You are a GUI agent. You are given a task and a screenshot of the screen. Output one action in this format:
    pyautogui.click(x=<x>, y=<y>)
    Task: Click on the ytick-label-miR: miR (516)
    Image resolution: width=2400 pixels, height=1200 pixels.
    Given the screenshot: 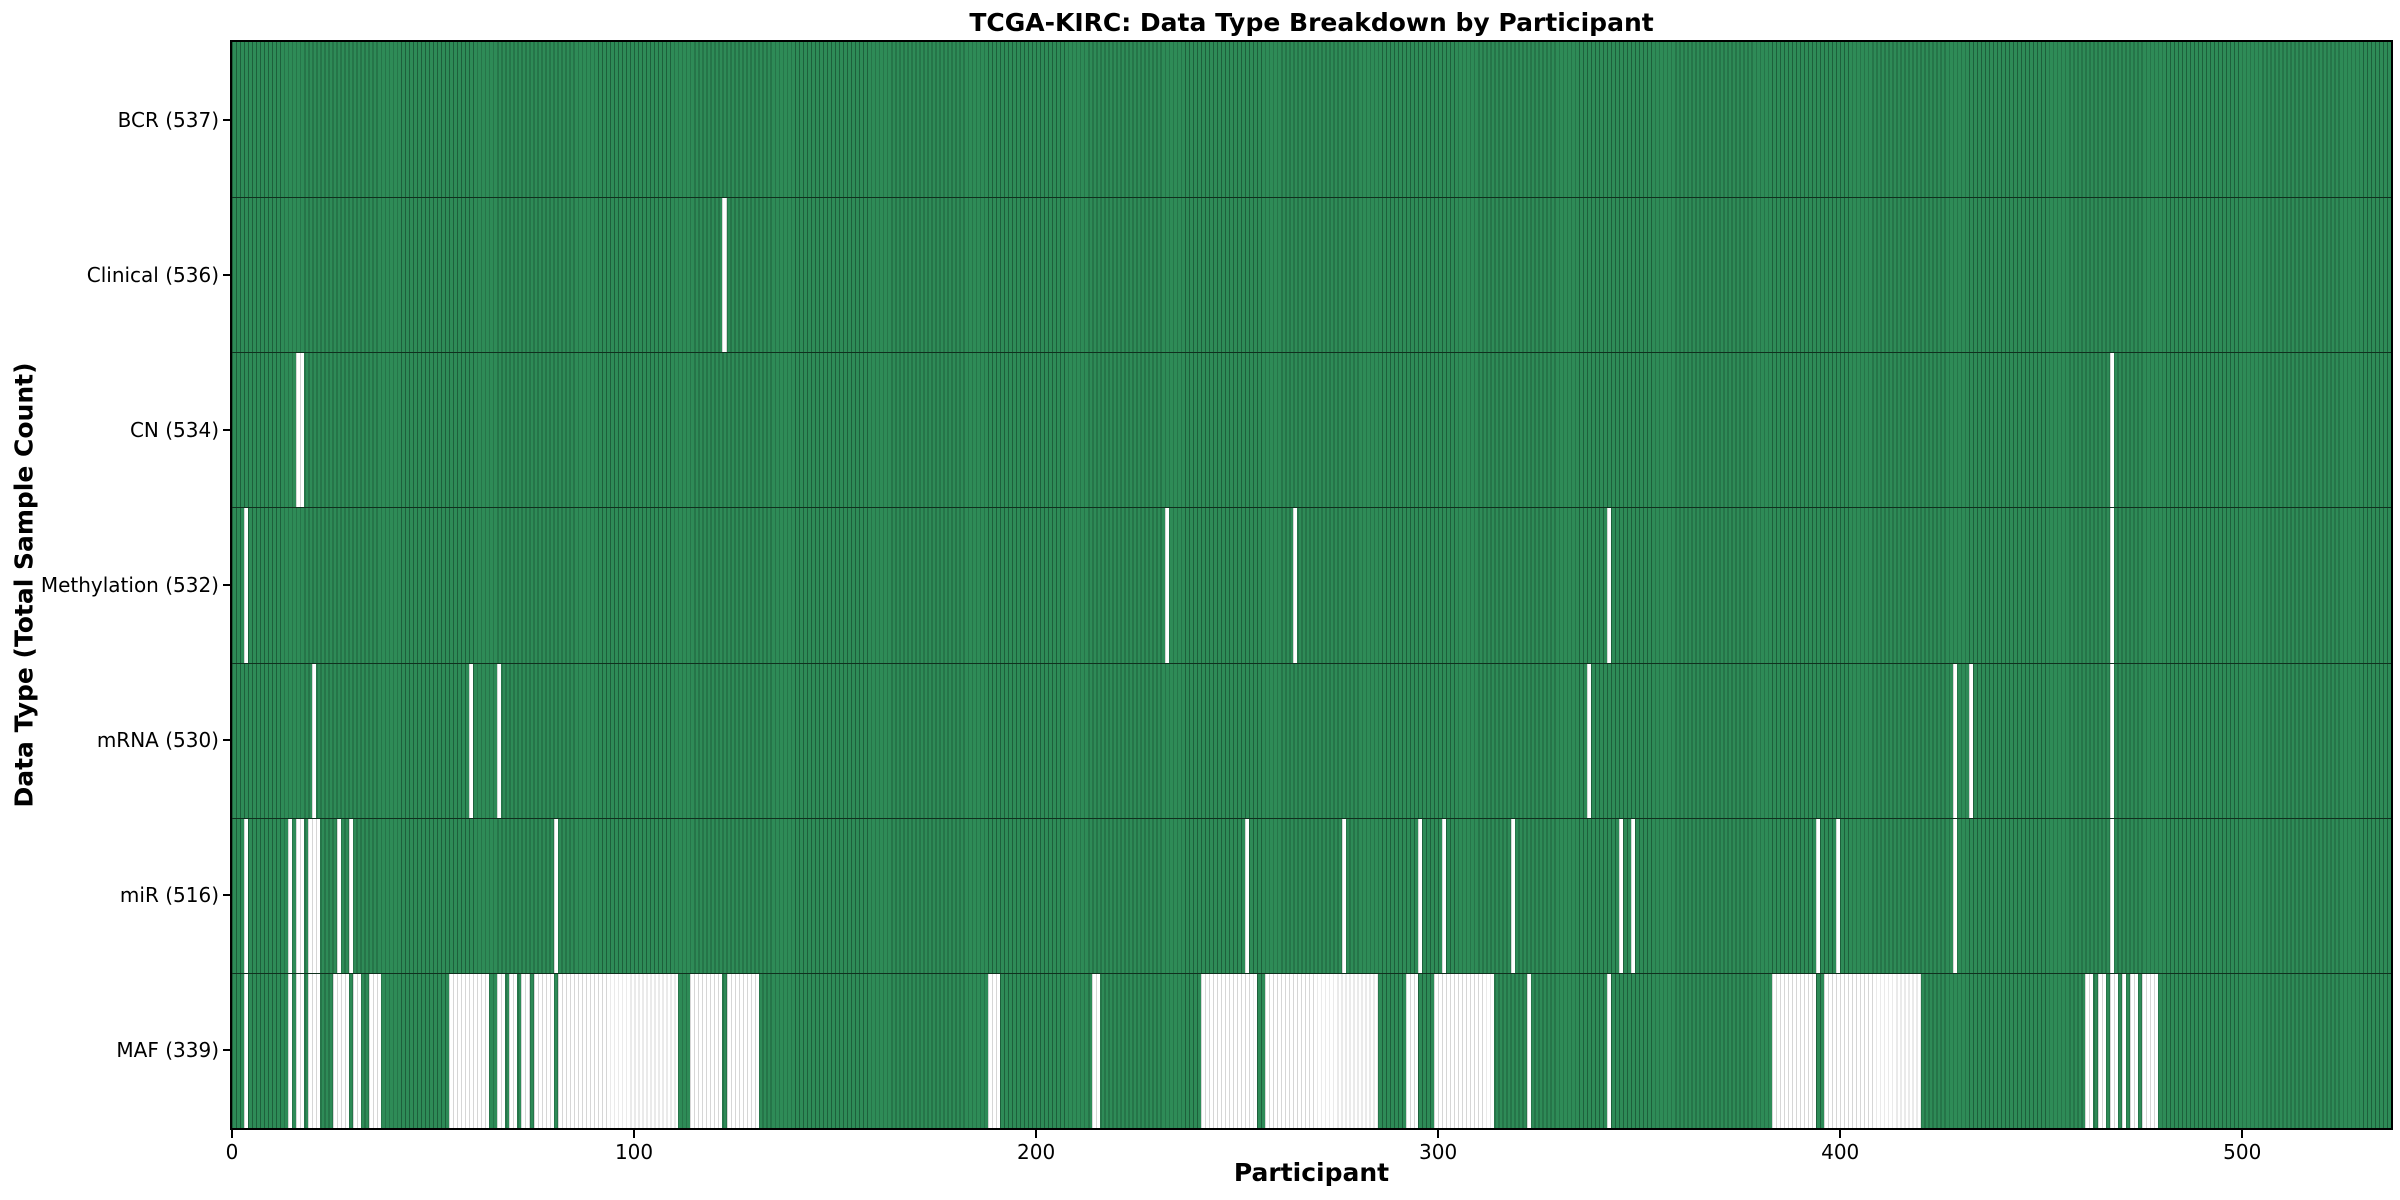 What is the action you would take?
    pyautogui.click(x=169, y=895)
    